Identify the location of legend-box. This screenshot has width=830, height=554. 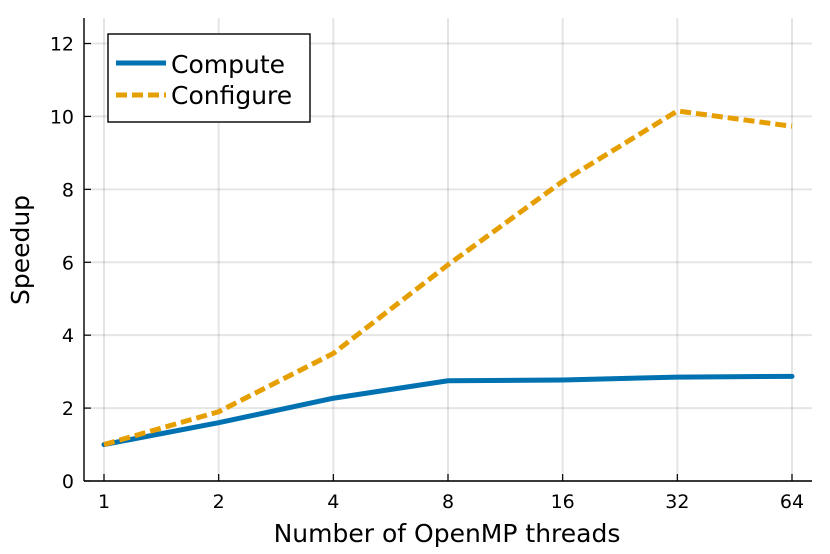
(209, 78).